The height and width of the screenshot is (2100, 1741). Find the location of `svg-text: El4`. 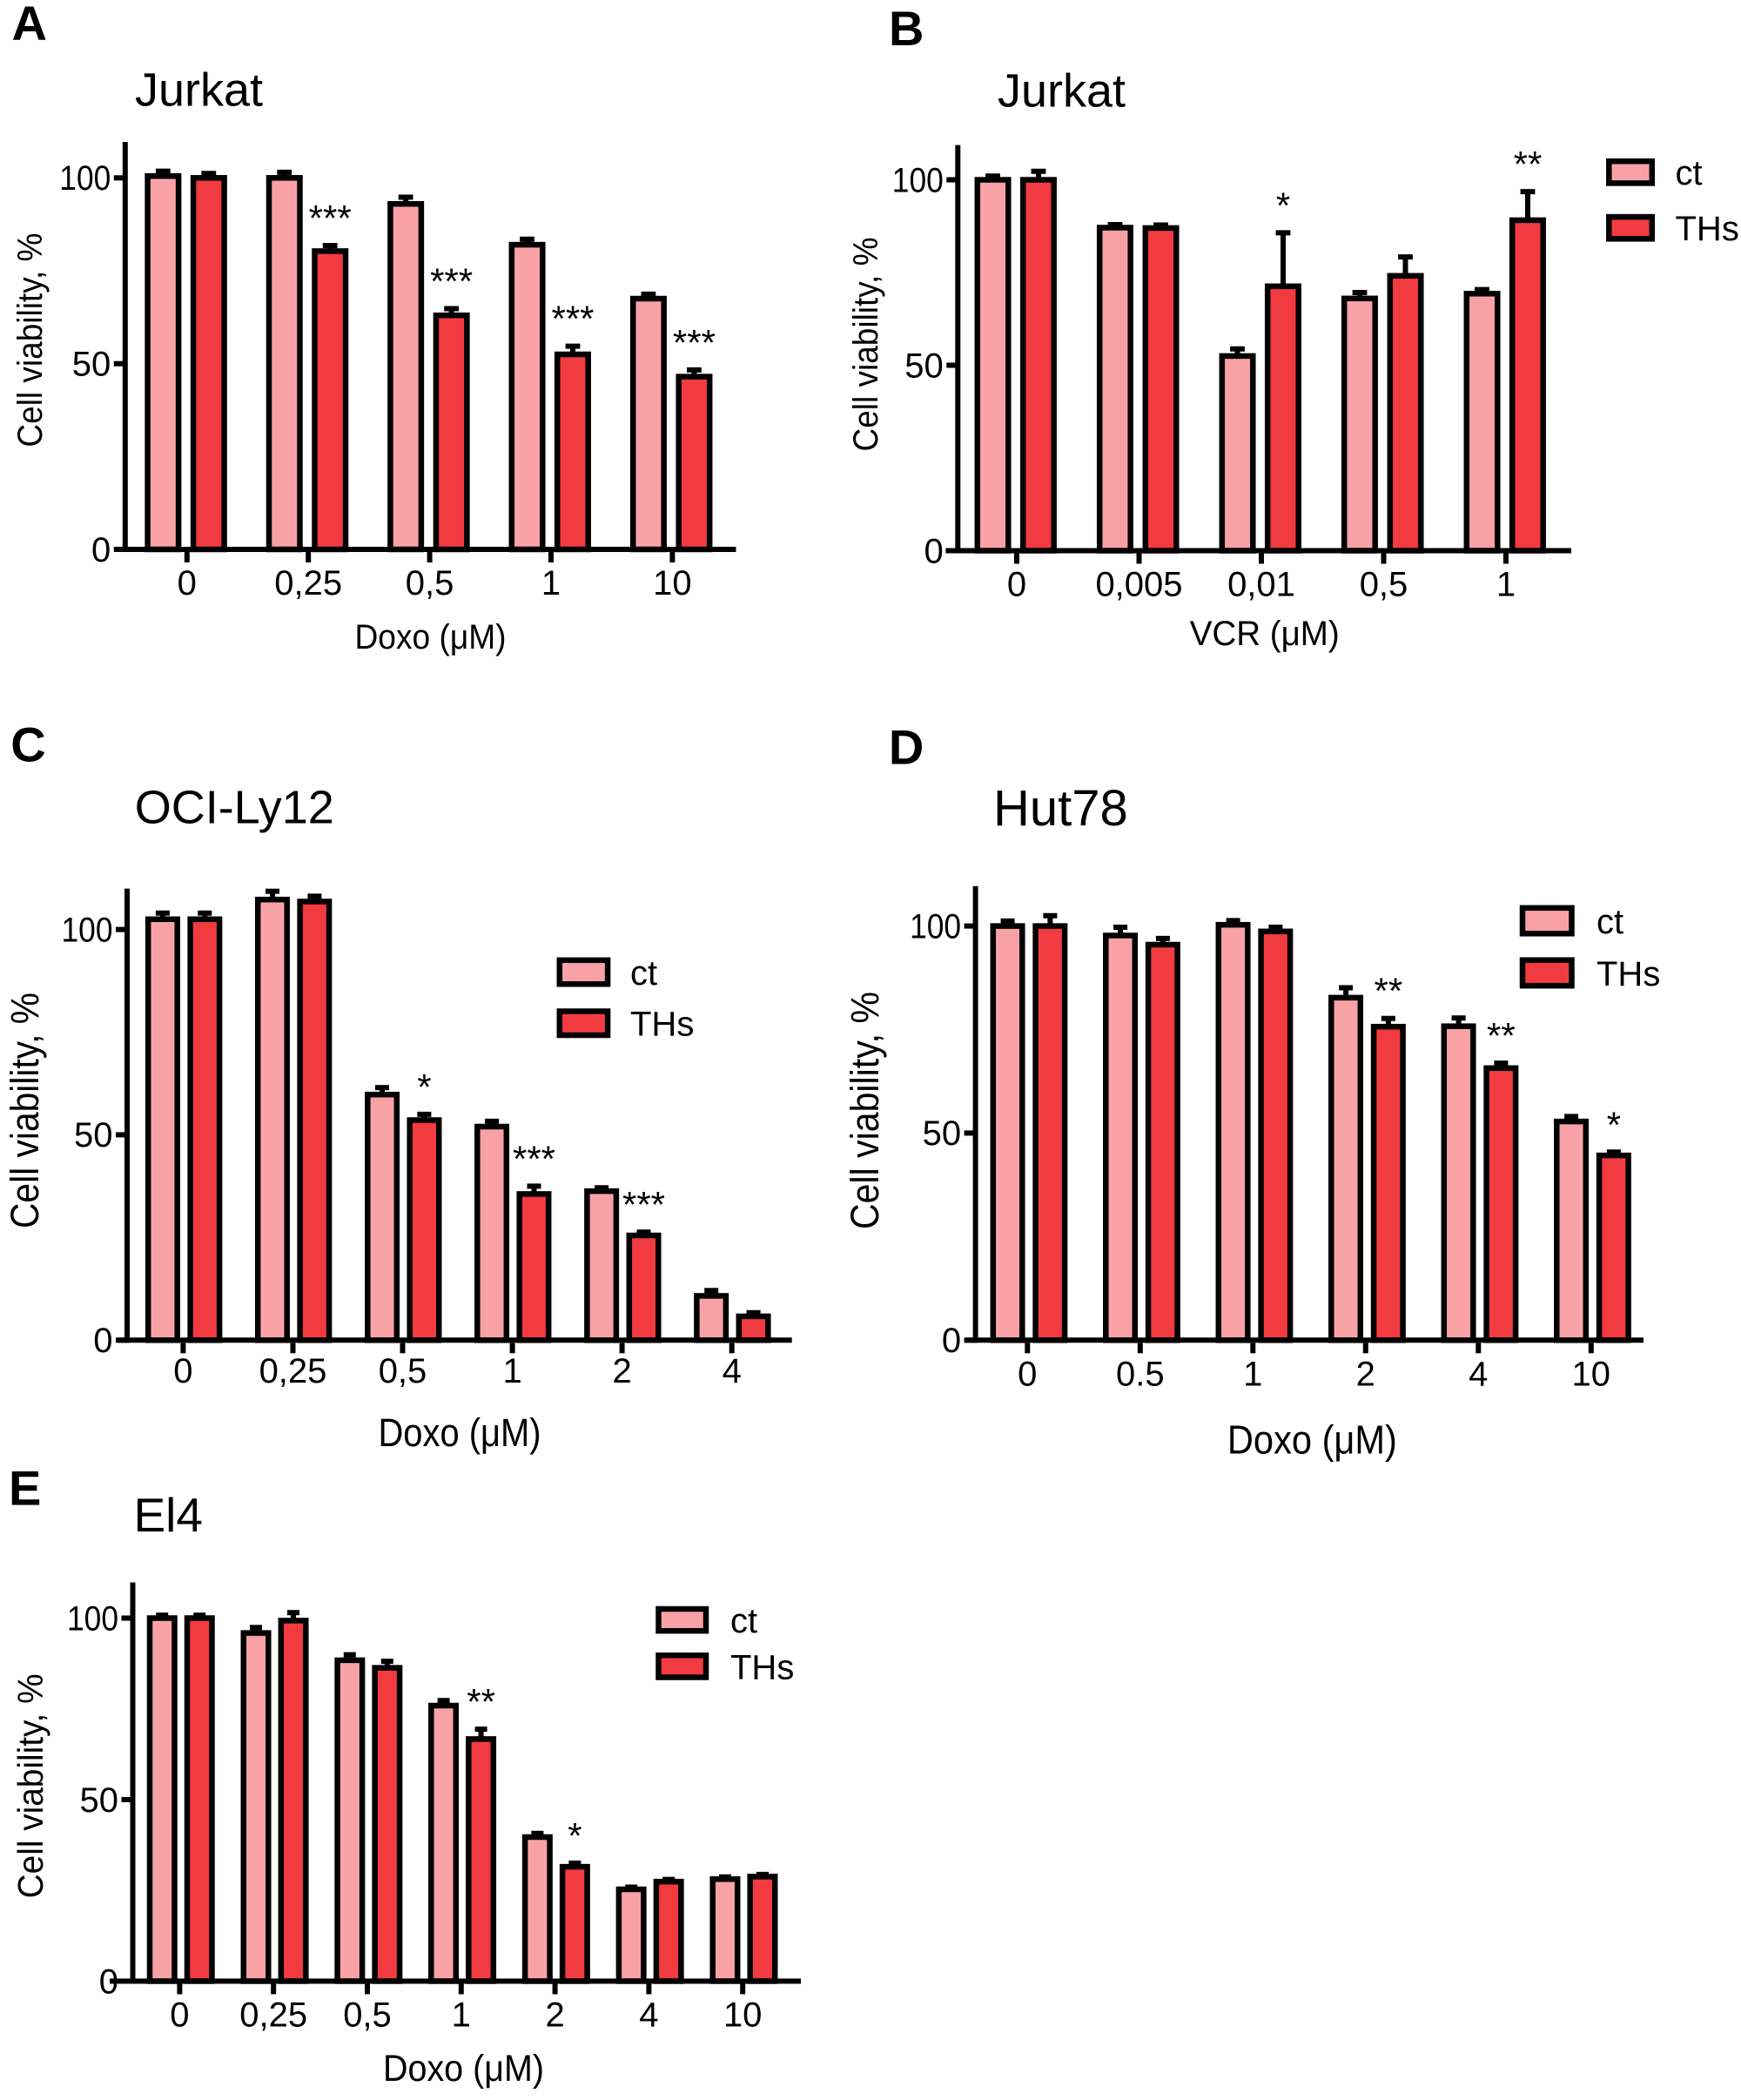

svg-text: El4 is located at coordinates (169, 1515).